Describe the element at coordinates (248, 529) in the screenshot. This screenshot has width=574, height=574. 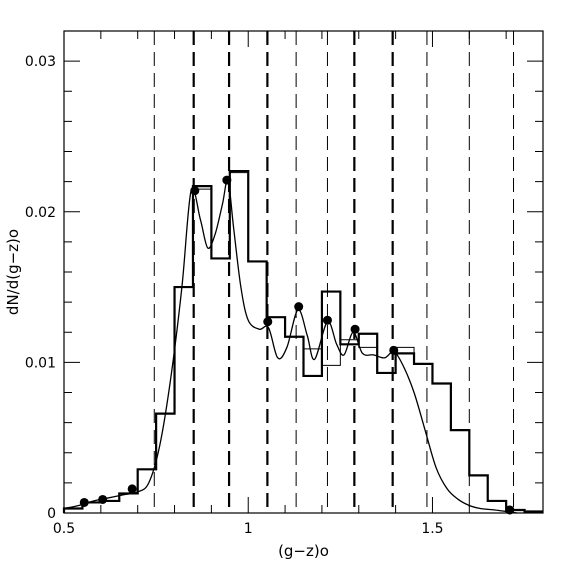
I see `x-tick-label: 1` at that location.